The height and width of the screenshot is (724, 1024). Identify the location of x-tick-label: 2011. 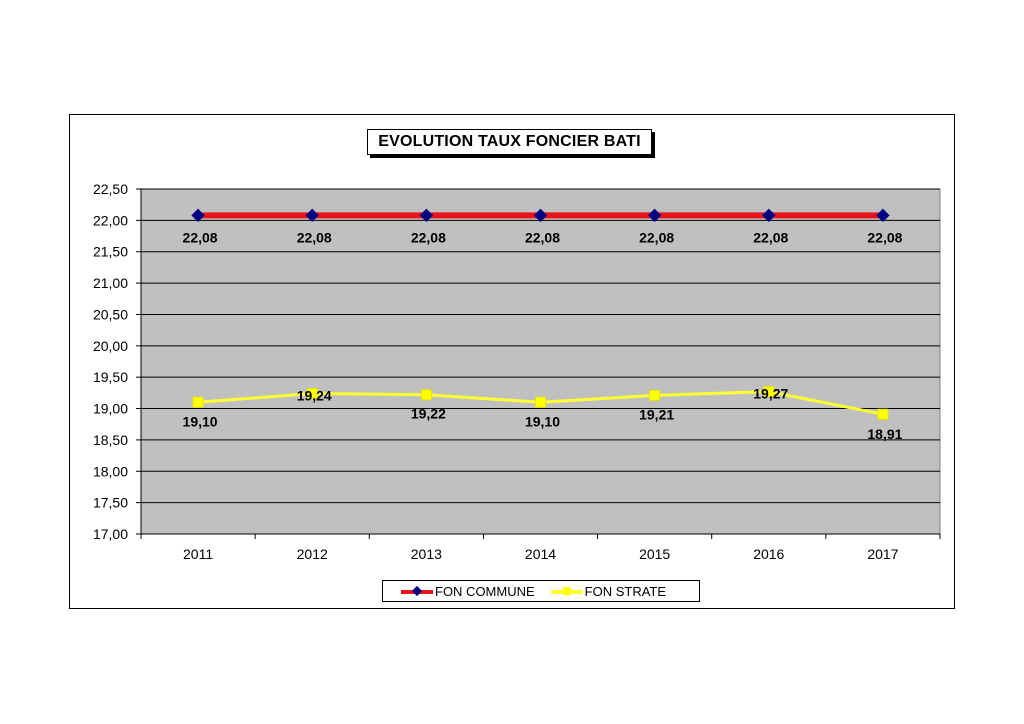
(198, 554).